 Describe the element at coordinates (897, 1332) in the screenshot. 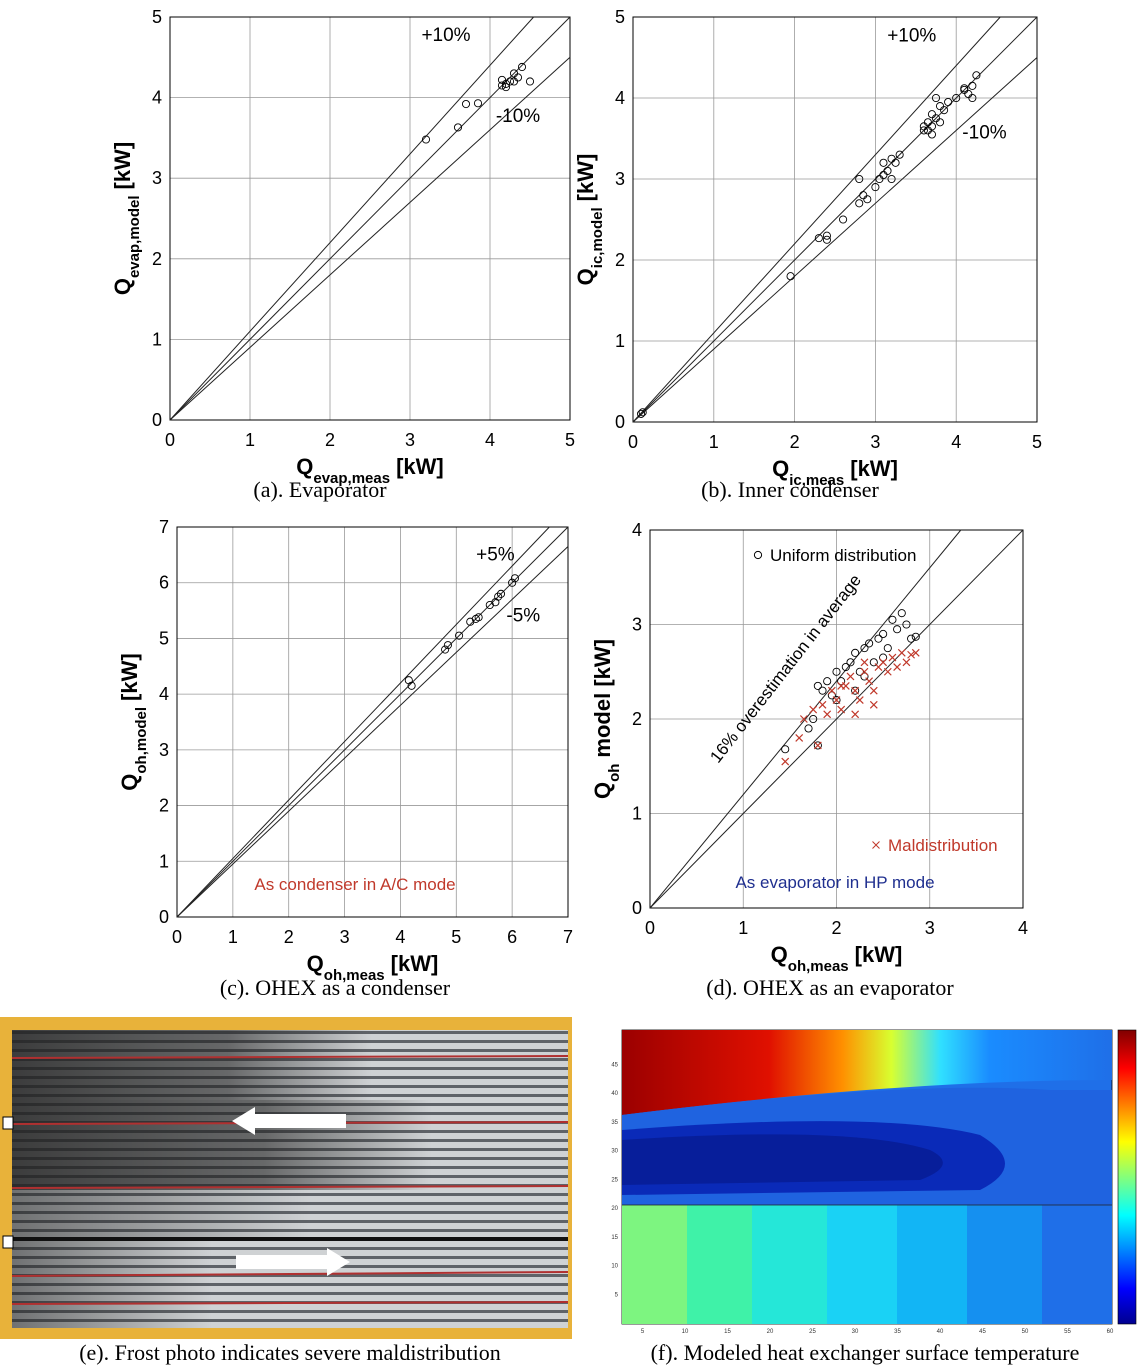

I see `contour-x-tick: 35` at that location.